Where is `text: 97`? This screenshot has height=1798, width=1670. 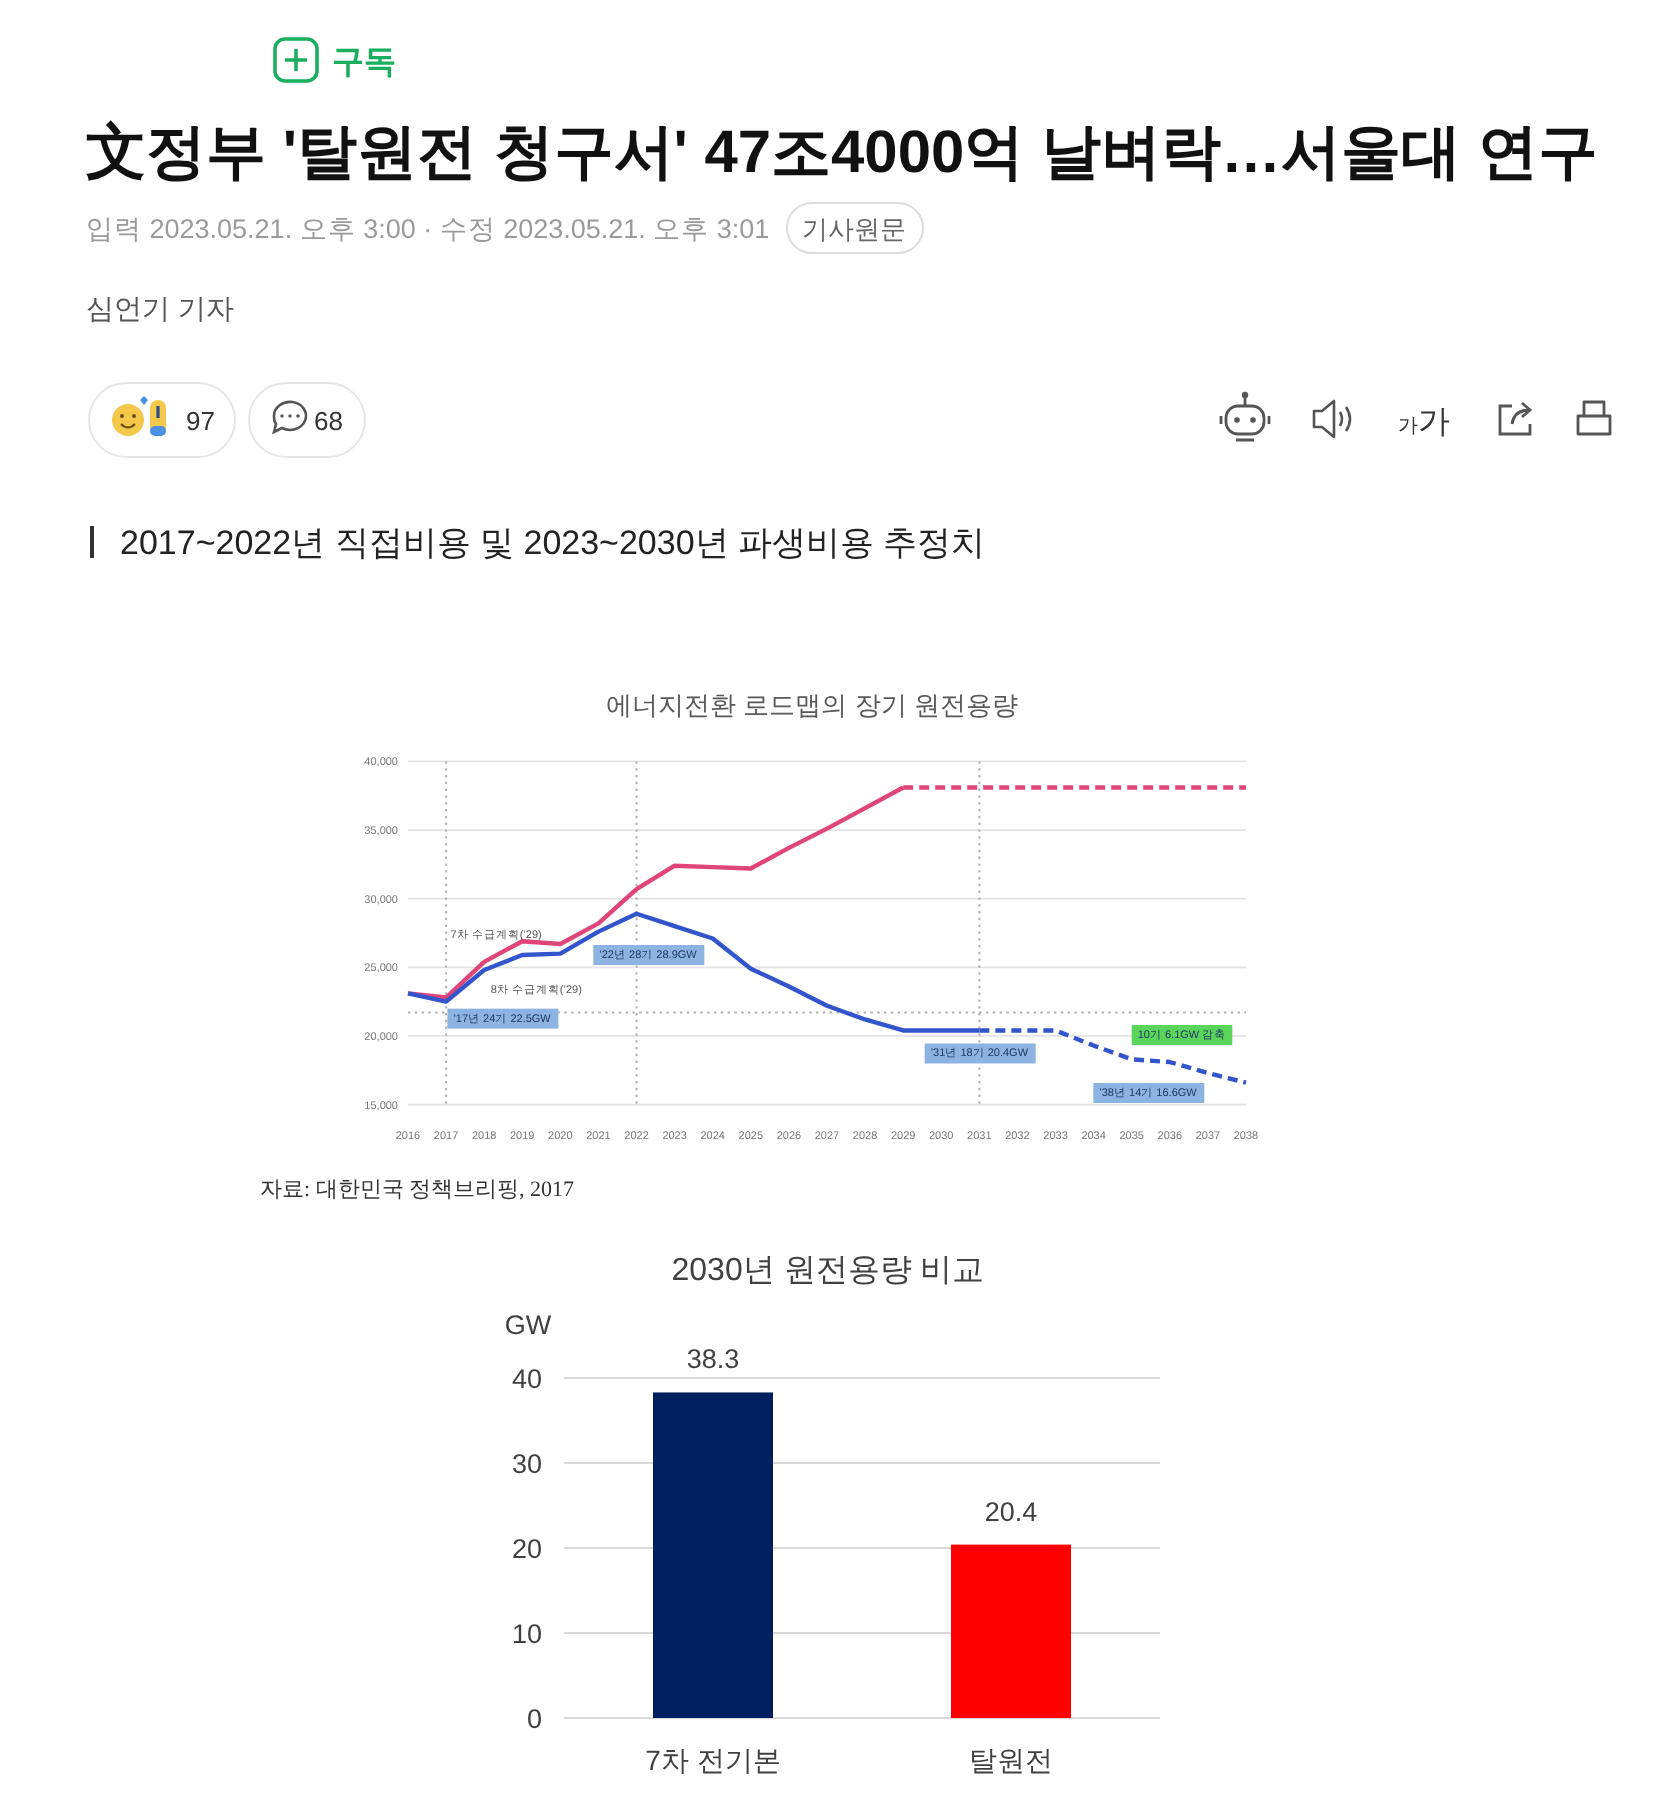
text: 97 is located at coordinates (200, 421).